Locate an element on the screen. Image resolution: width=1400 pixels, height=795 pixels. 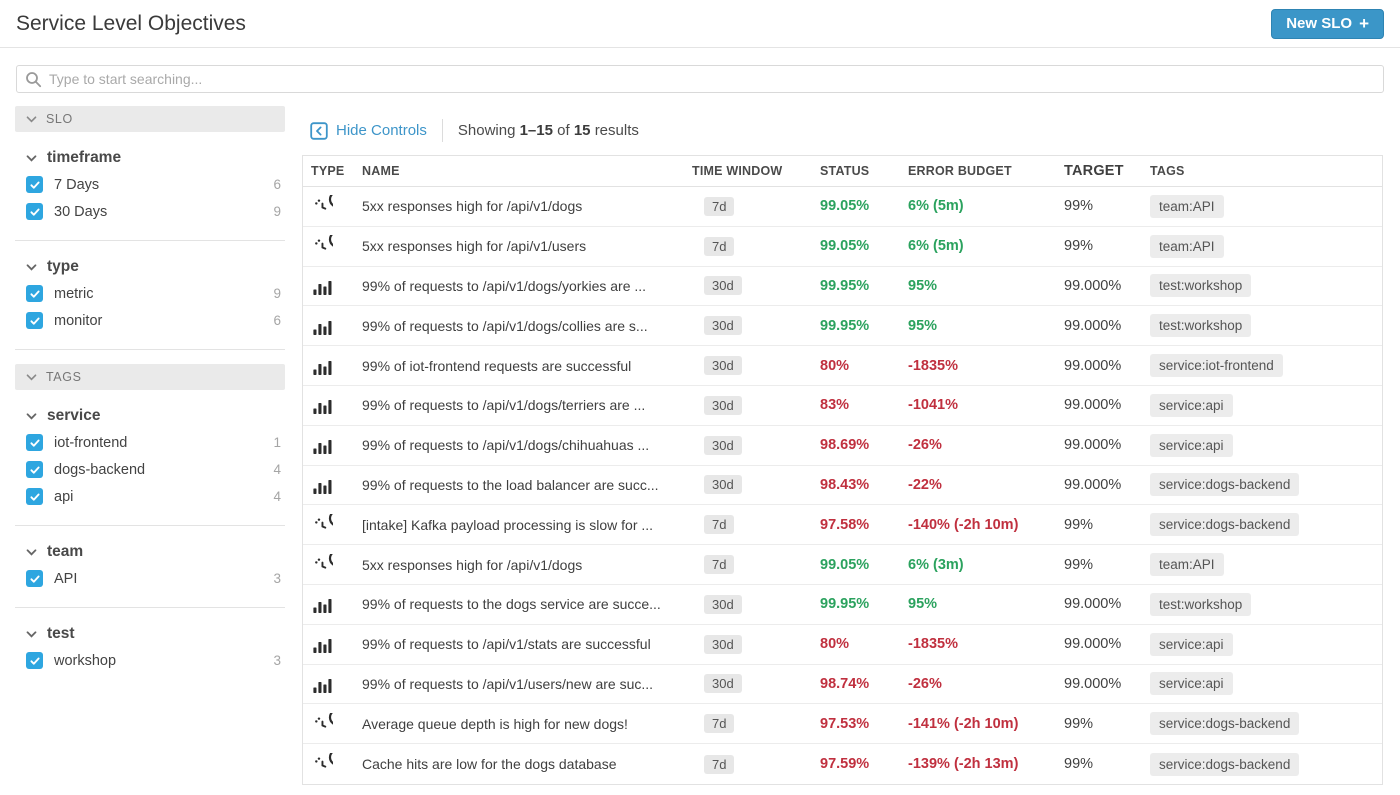
error-budget-cell: -1835% is located at coordinates (986, 644).